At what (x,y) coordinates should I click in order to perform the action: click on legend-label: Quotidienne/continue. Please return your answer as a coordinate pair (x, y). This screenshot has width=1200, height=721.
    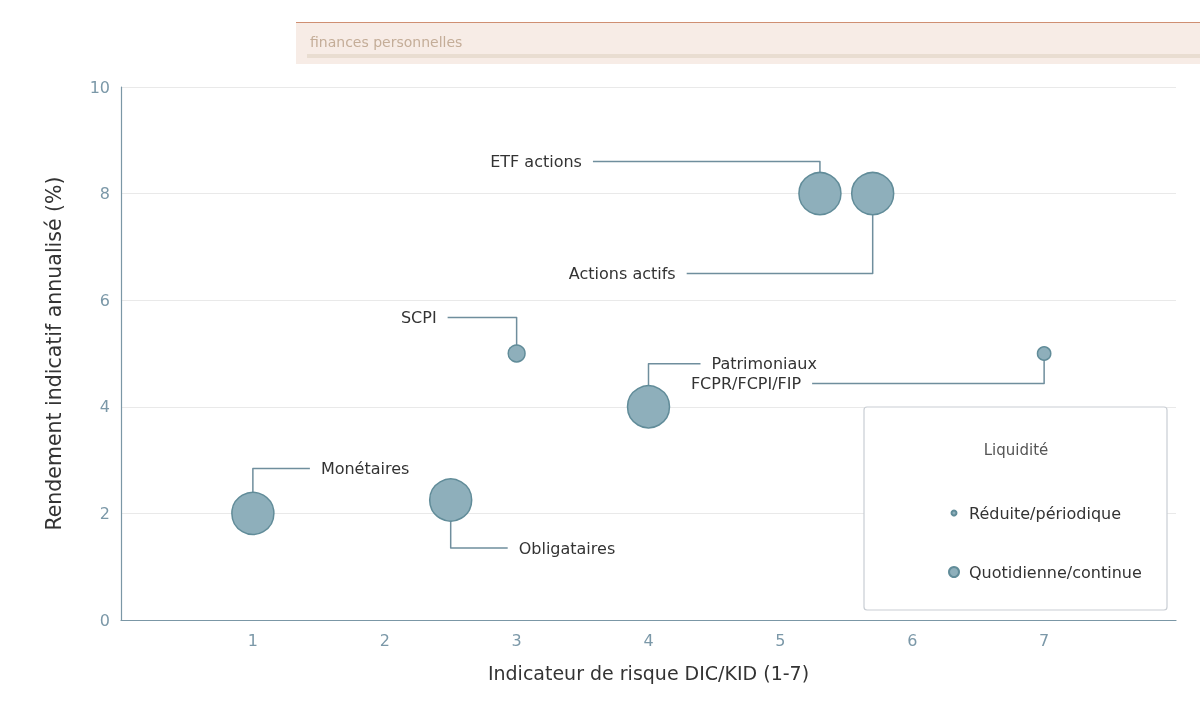
    Looking at the image, I should click on (1055, 572).